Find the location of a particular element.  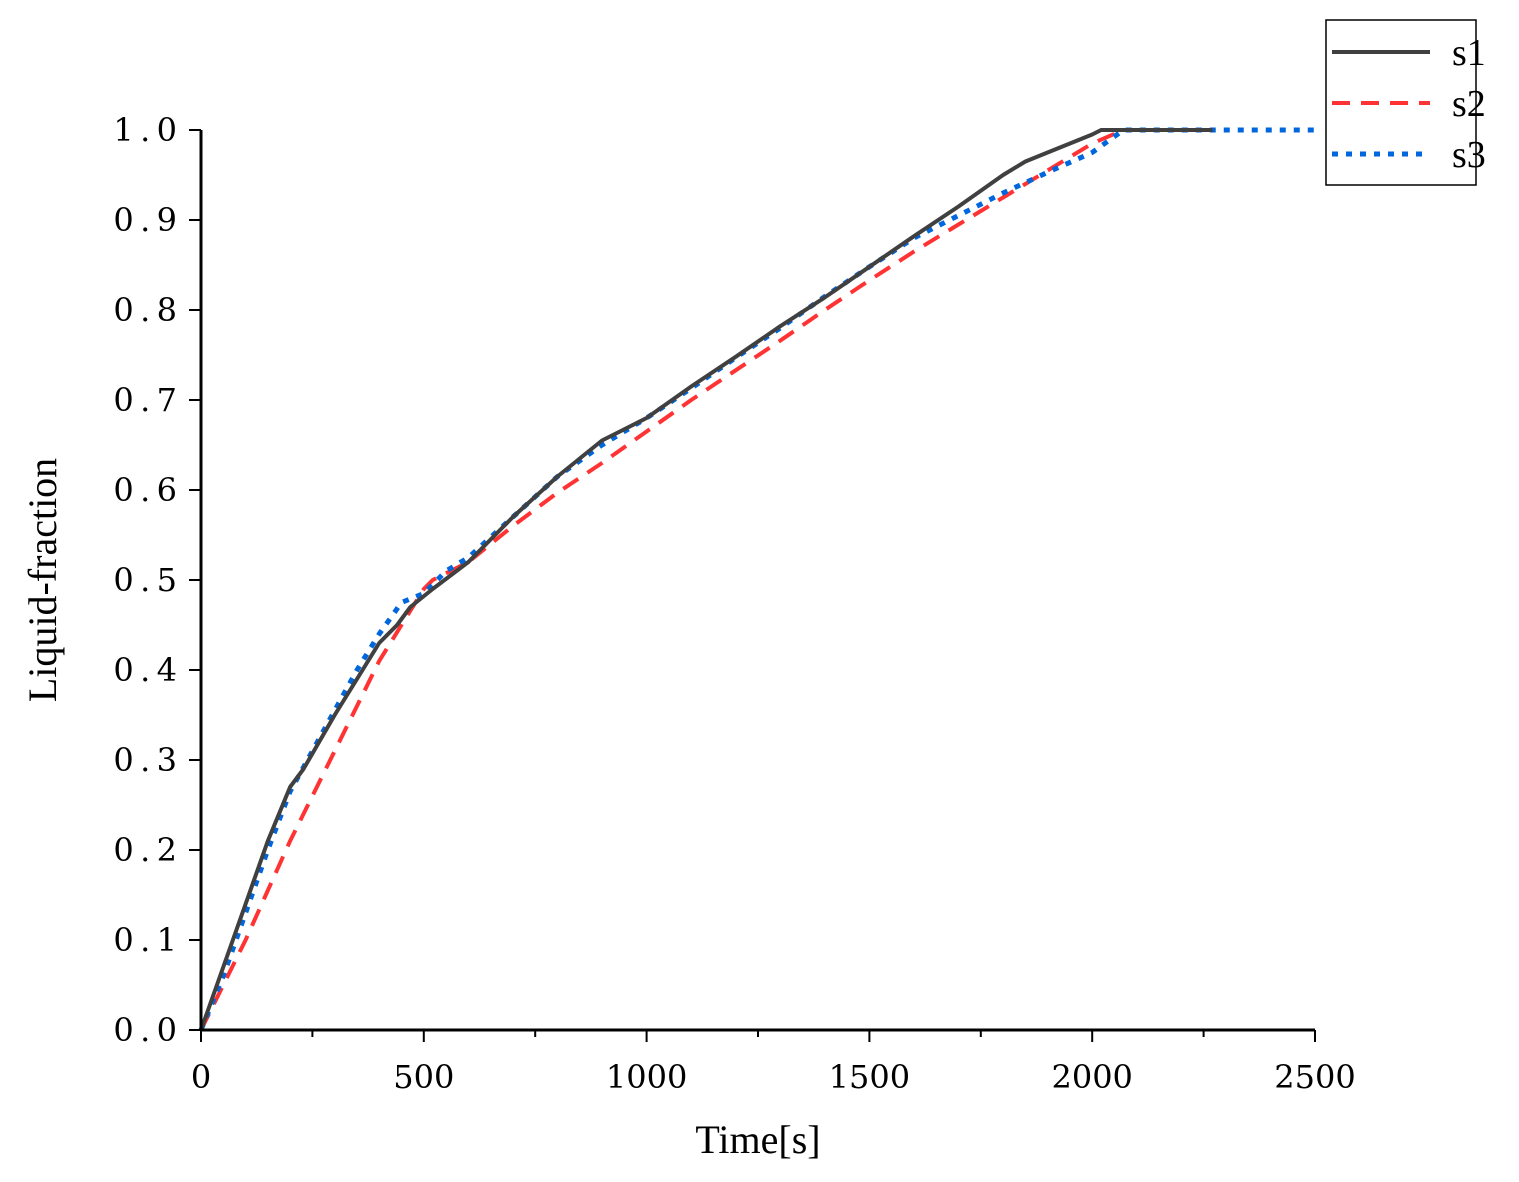

y-tick-label: 0 . 7 is located at coordinates (145, 400).